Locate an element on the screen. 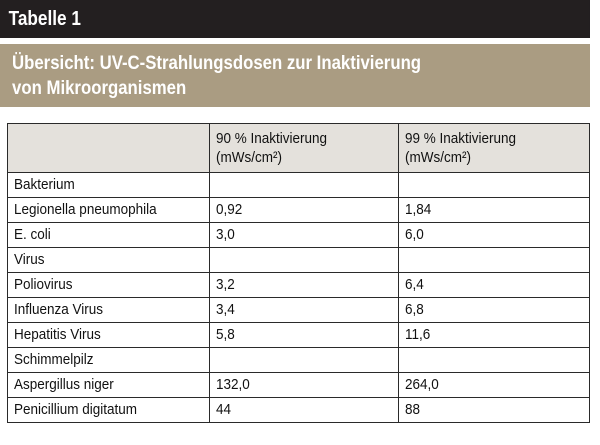  table-label: Tabelle 1 is located at coordinates (295, 19).